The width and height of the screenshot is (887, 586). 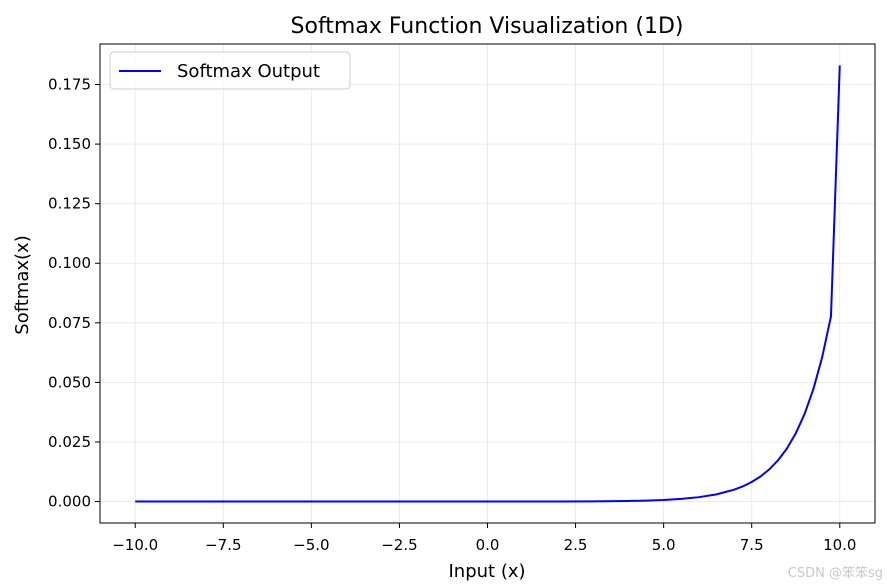 I want to click on x-tick-label: −7.5, so click(x=223, y=545).